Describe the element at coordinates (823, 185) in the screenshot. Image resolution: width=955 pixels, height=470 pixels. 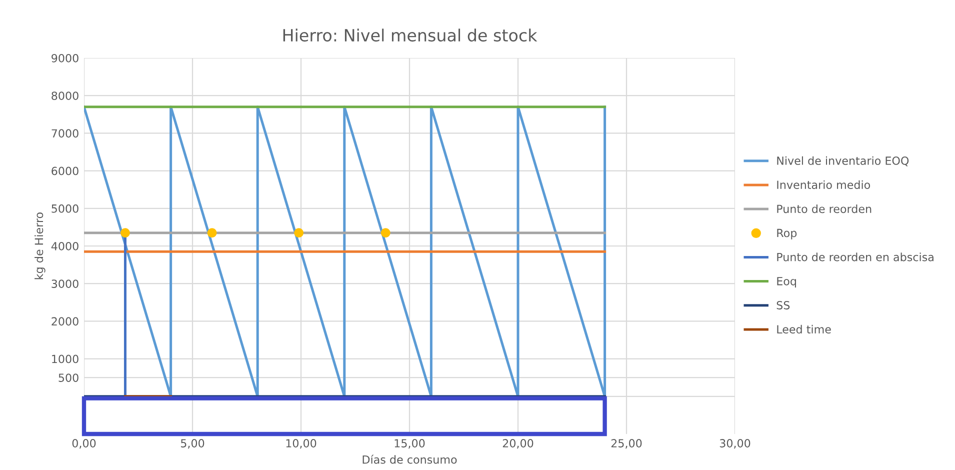
I see `legend-label: Inventario medio` at that location.